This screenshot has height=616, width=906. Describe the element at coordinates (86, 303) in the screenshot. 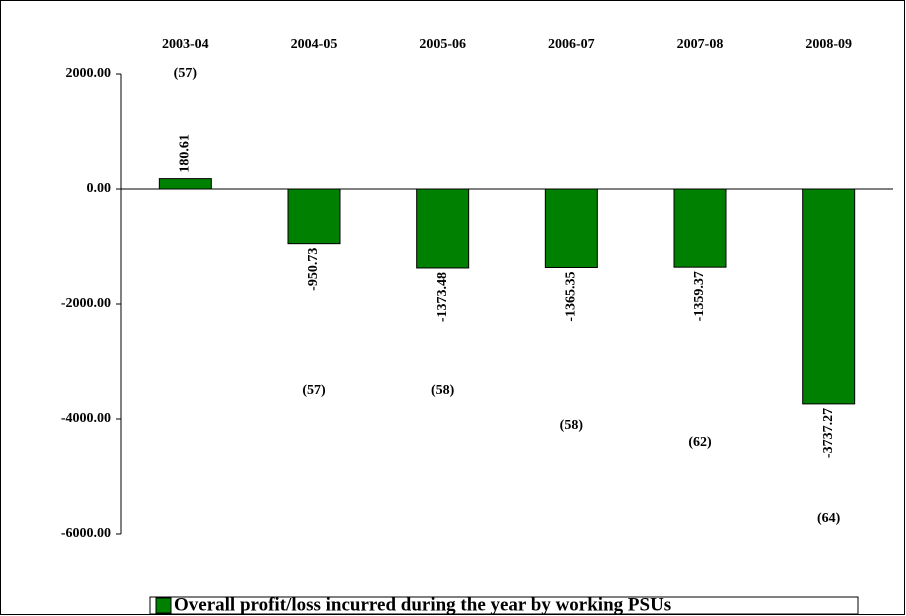

I see `y-tick-label: -2000.00` at that location.